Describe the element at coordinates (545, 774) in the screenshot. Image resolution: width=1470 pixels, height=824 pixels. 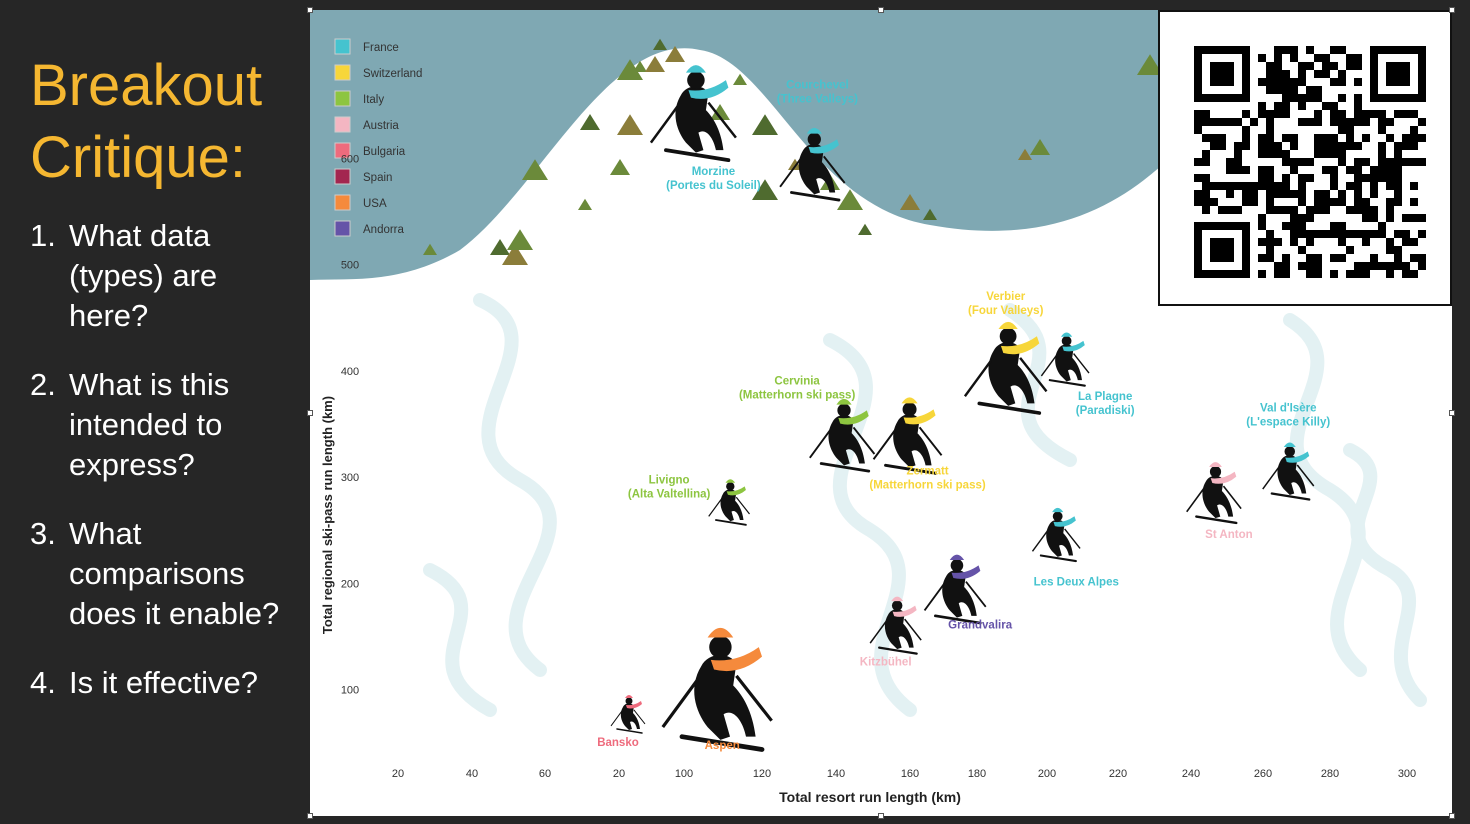
I see `x-tick-label: 60` at that location.